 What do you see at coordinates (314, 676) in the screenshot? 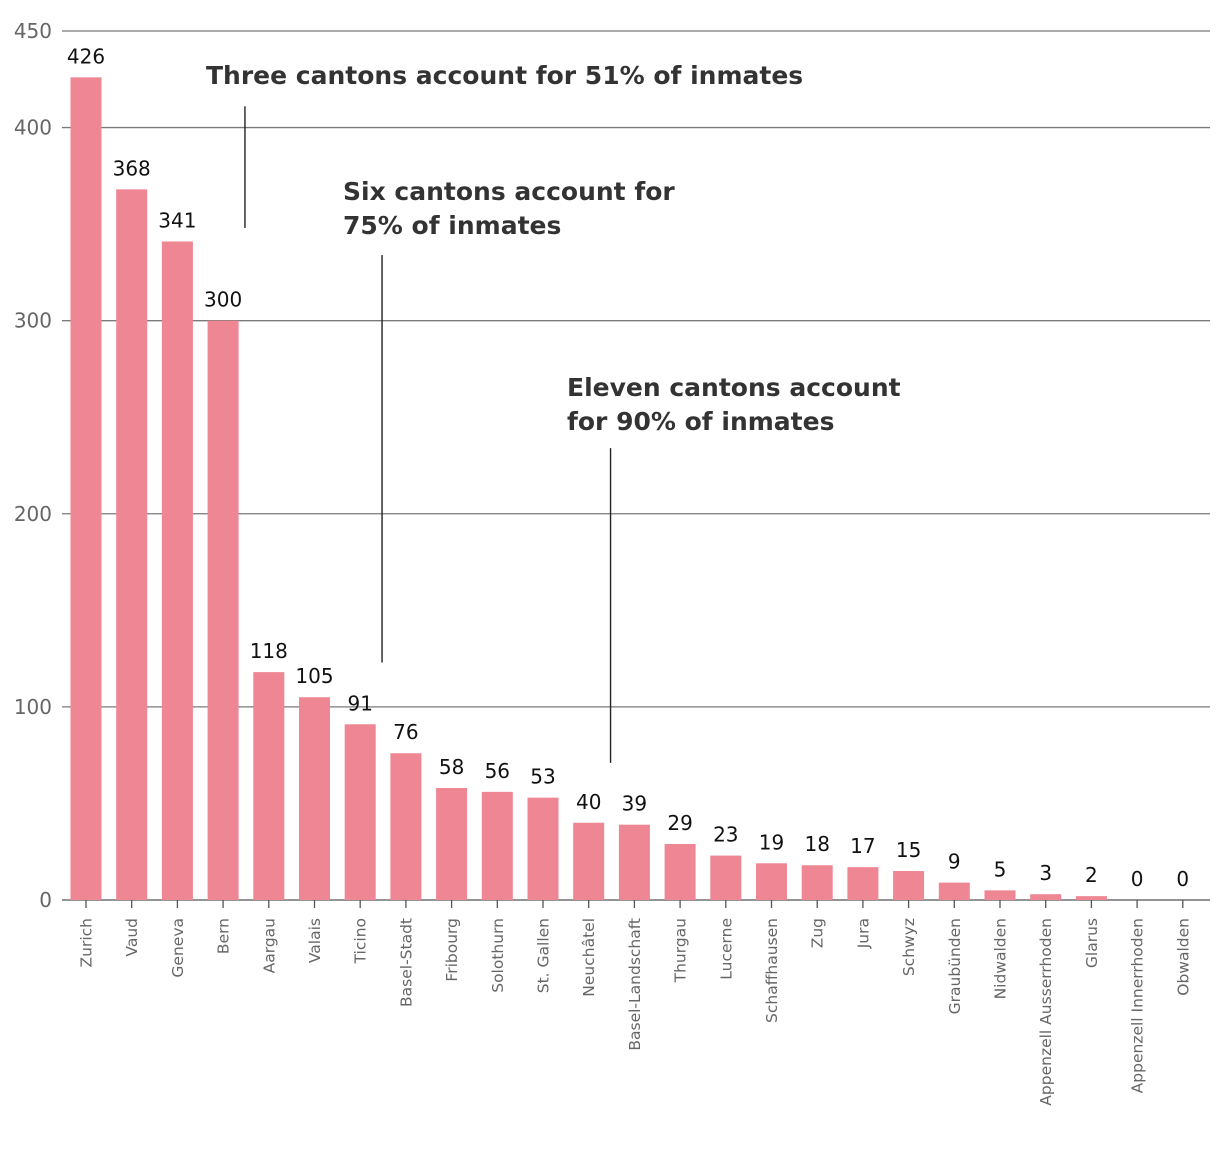
I see `value-label: 105` at bounding box center [314, 676].